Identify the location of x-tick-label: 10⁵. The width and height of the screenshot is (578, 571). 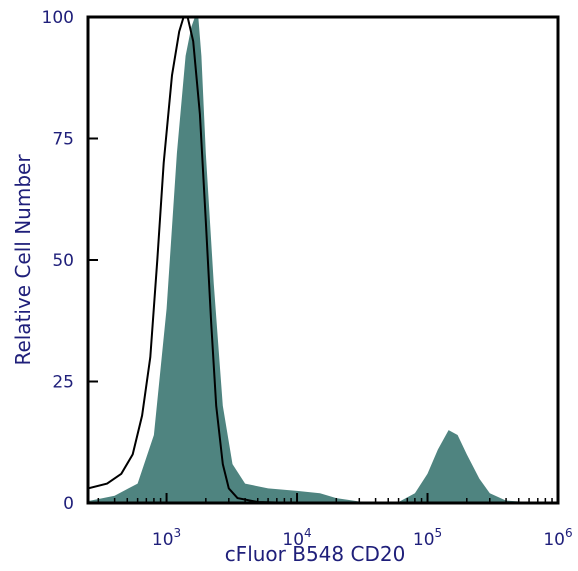
(427, 538).